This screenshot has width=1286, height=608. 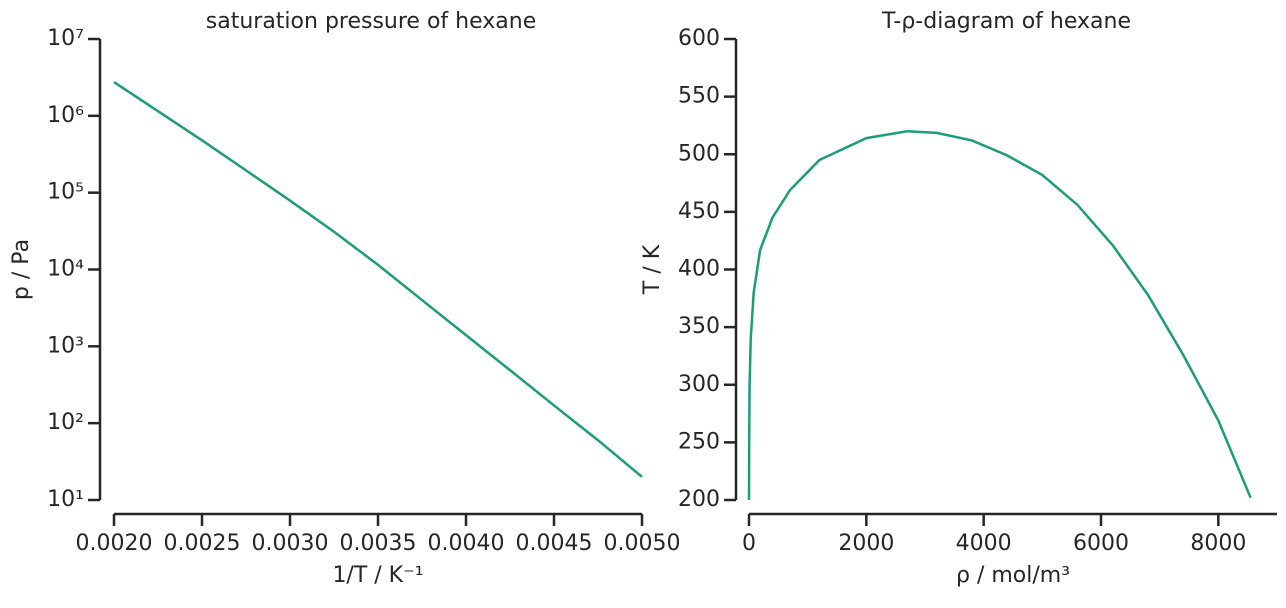 What do you see at coordinates (1218, 543) in the screenshot?
I see `x-tick-label: 8000` at bounding box center [1218, 543].